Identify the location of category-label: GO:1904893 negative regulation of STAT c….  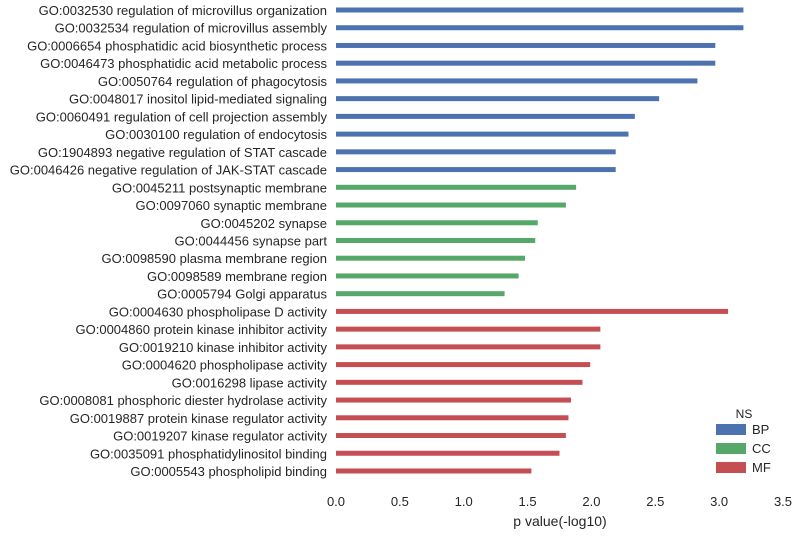
(182, 152).